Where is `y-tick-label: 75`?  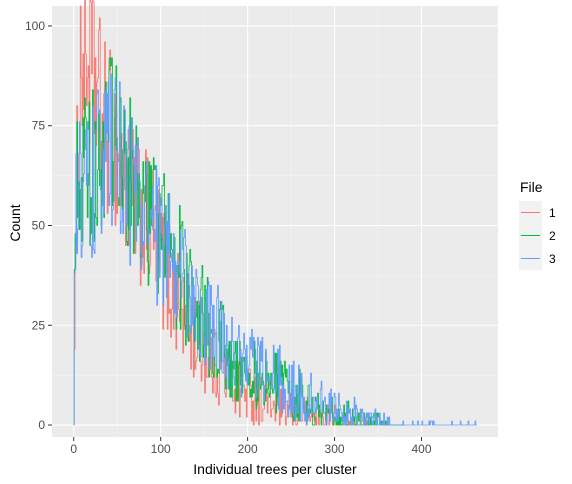
y-tick-label: 75 is located at coordinates (39, 126).